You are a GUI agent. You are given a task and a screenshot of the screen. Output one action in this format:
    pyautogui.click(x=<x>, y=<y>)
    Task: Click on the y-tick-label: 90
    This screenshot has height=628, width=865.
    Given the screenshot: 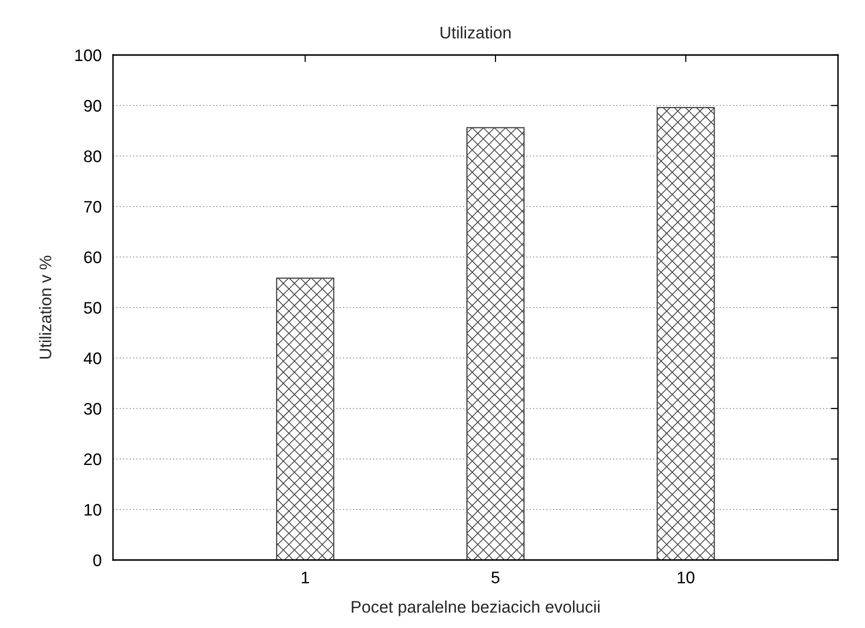 What is the action you would take?
    pyautogui.click(x=93, y=106)
    